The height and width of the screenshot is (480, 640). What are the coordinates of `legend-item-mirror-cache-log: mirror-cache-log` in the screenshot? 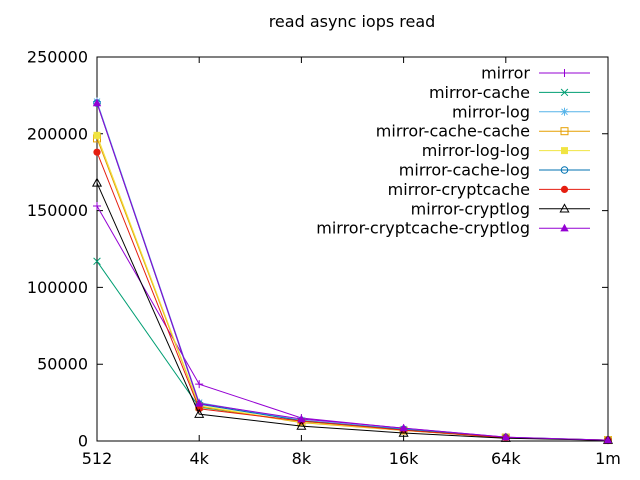 It's located at (494, 170).